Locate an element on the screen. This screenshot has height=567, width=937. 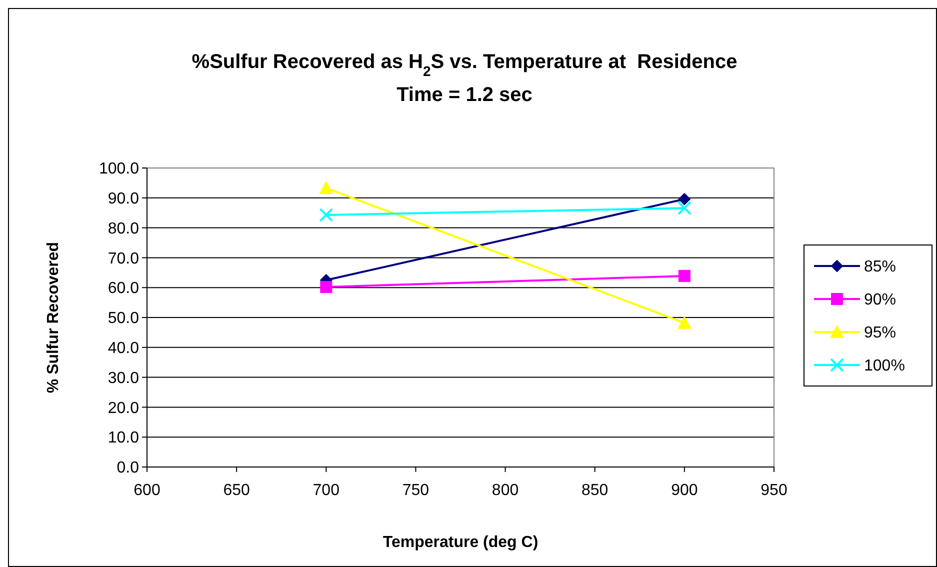
legend-label: 85% is located at coordinates (880, 267).